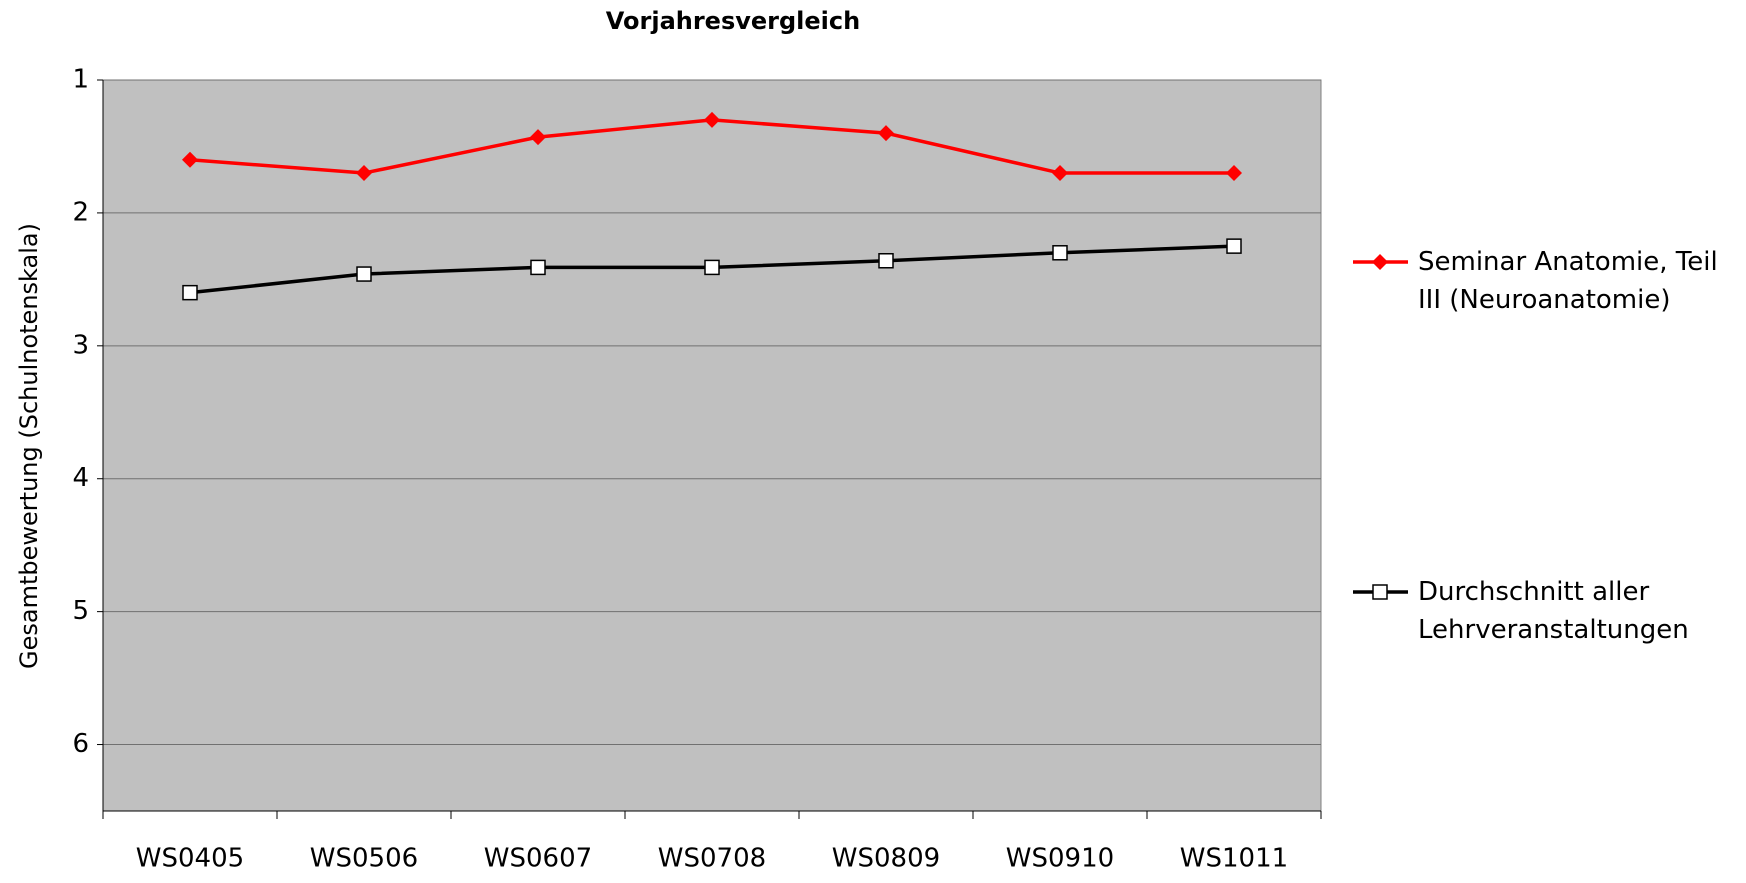  What do you see at coordinates (538, 859) in the screenshot?
I see `x-tick-label: WS0607` at bounding box center [538, 859].